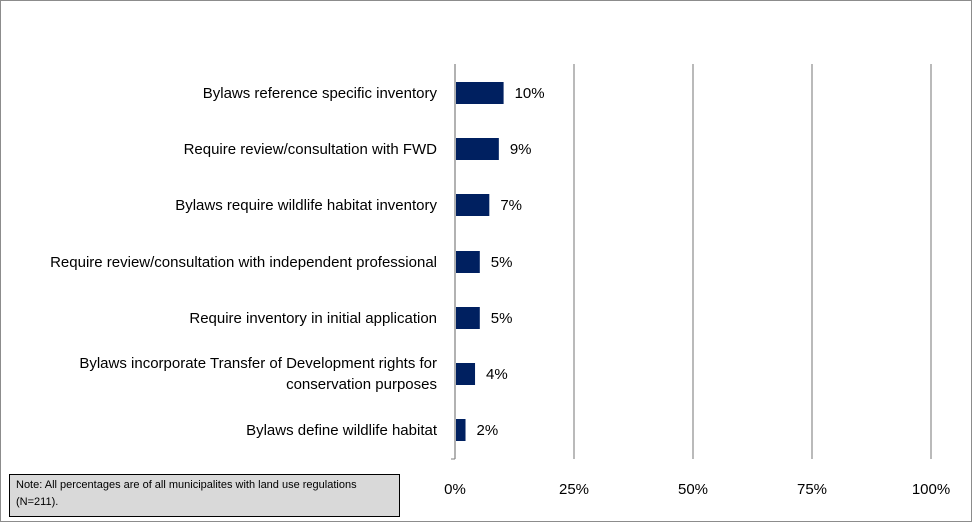  What do you see at coordinates (341, 430) in the screenshot?
I see `category-label: Bylaws define wildlife habitat` at bounding box center [341, 430].